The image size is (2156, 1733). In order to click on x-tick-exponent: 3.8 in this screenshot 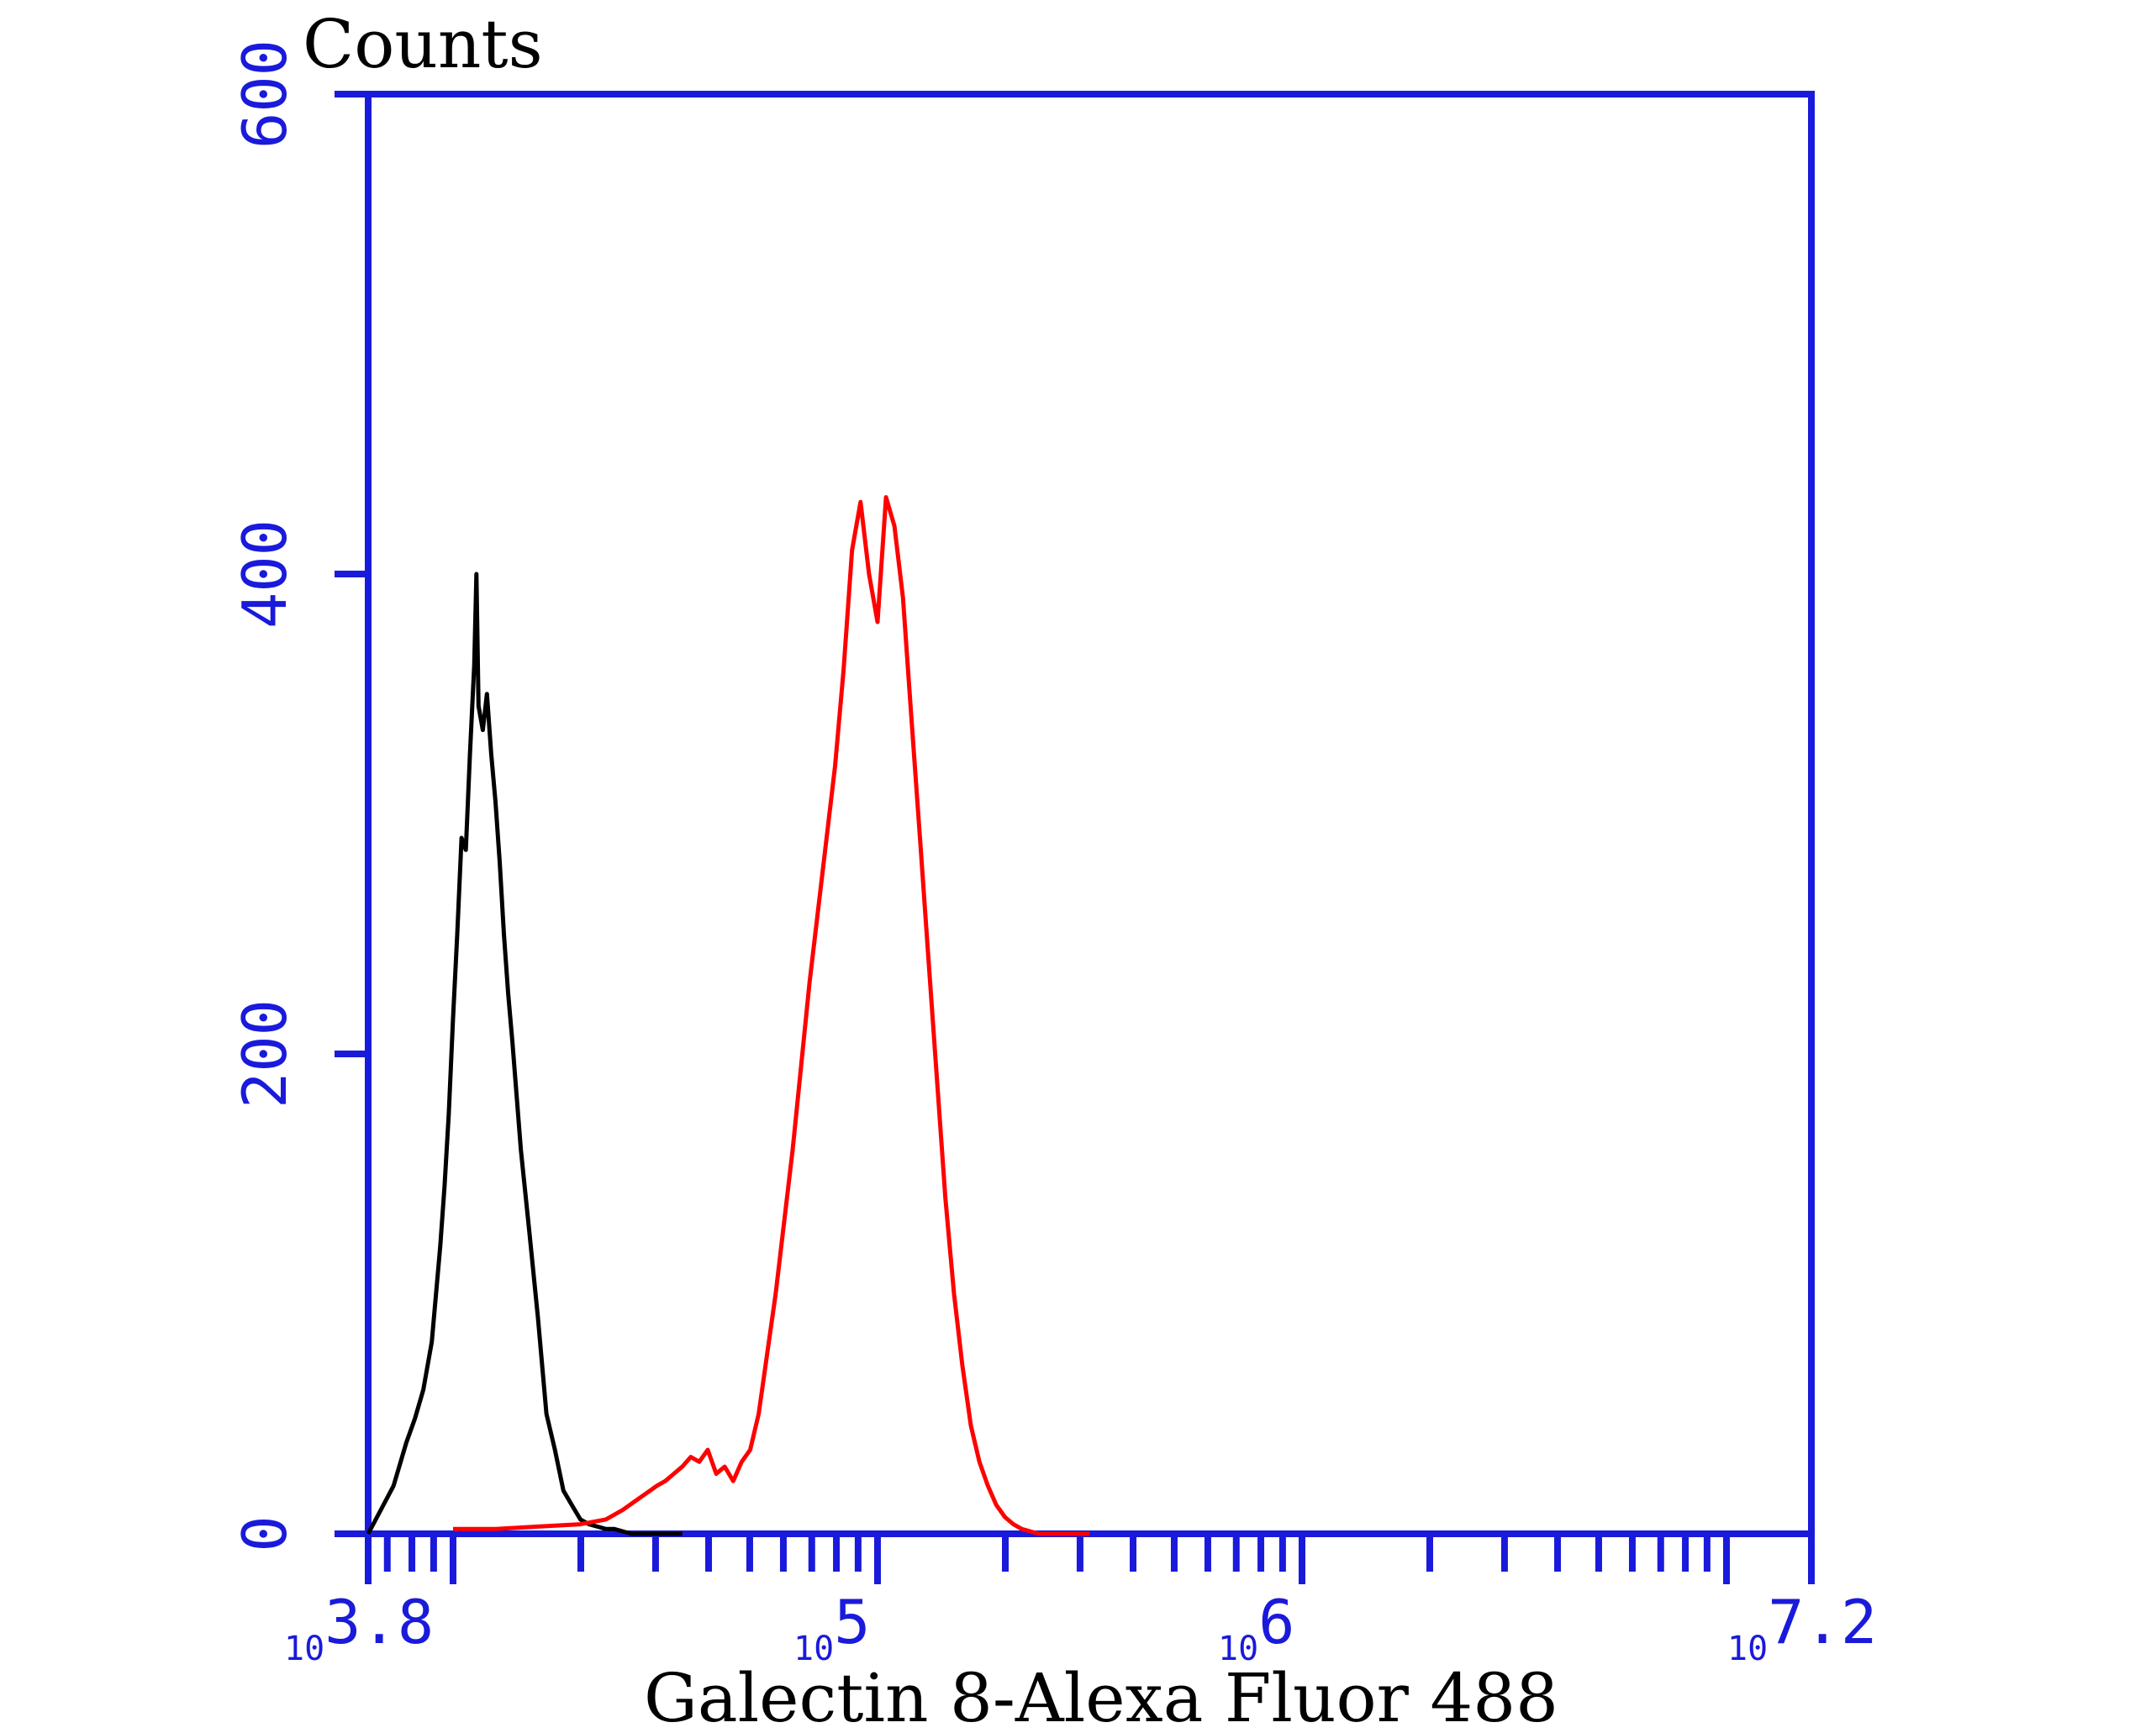, I will do `click(379, 1622)`.